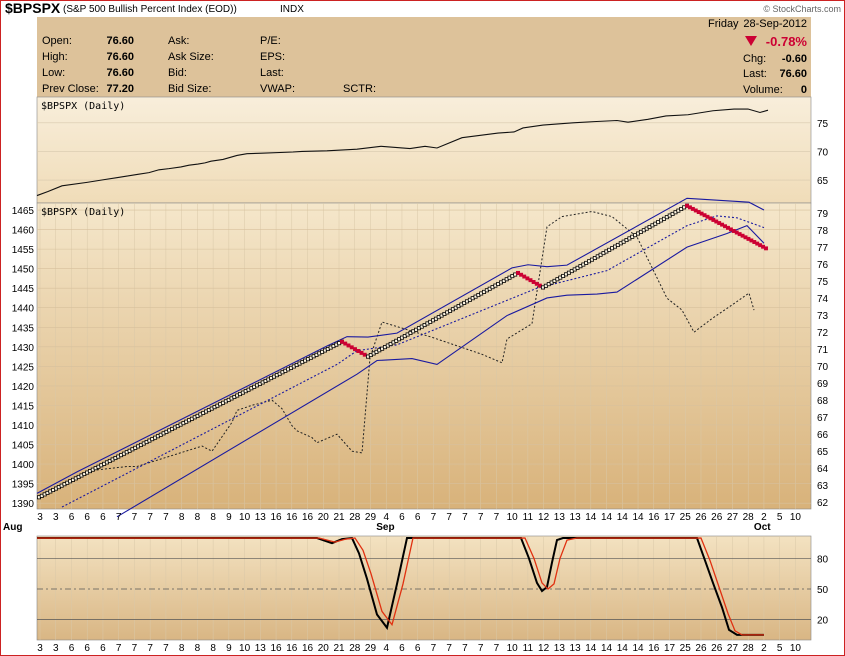 This screenshot has height=656, width=845. What do you see at coordinates (402, 152) in the screenshot?
I see `upper-line-layer` at bounding box center [402, 152].